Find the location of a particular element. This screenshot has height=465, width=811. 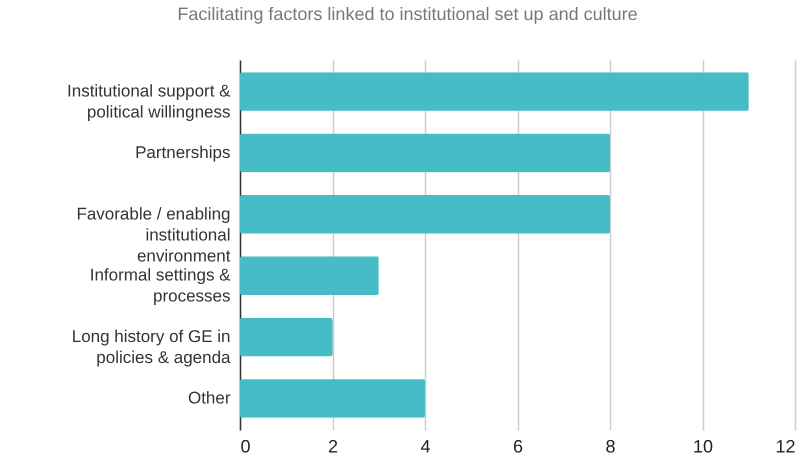

x-tick-label: 12 is located at coordinates (785, 446).